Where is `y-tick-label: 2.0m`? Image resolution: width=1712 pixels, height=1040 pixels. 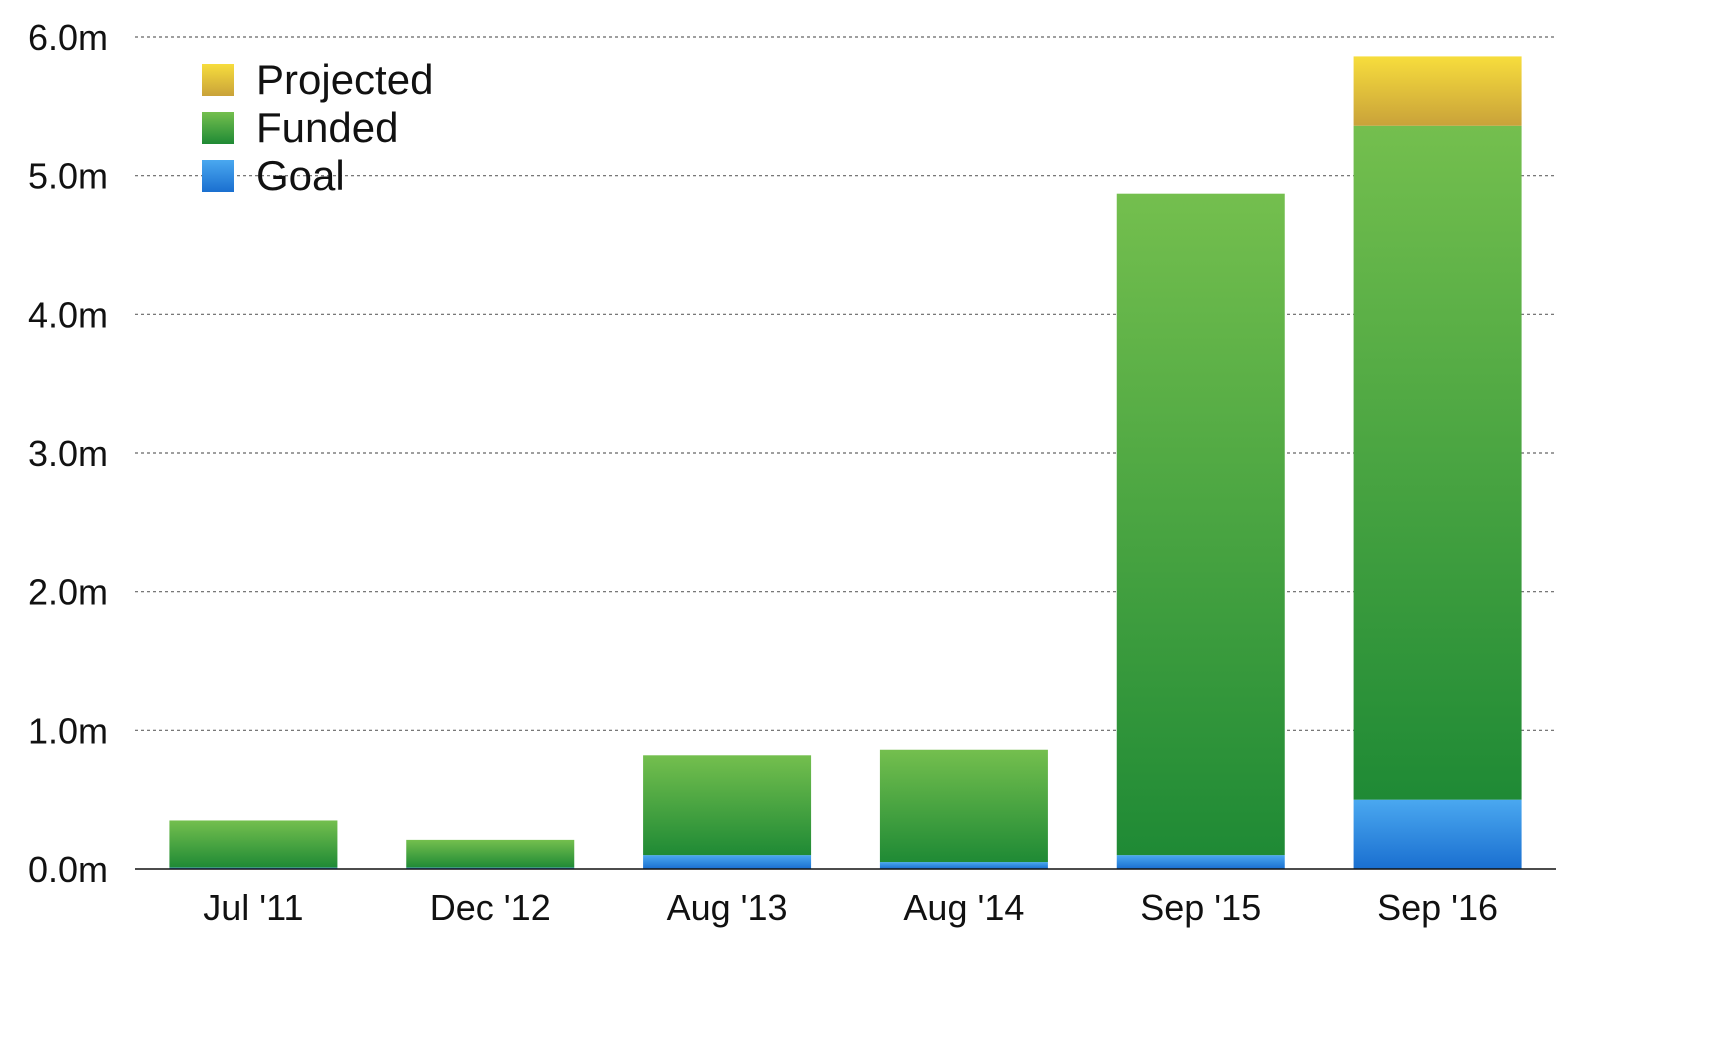
y-tick-label: 2.0m is located at coordinates (68, 592).